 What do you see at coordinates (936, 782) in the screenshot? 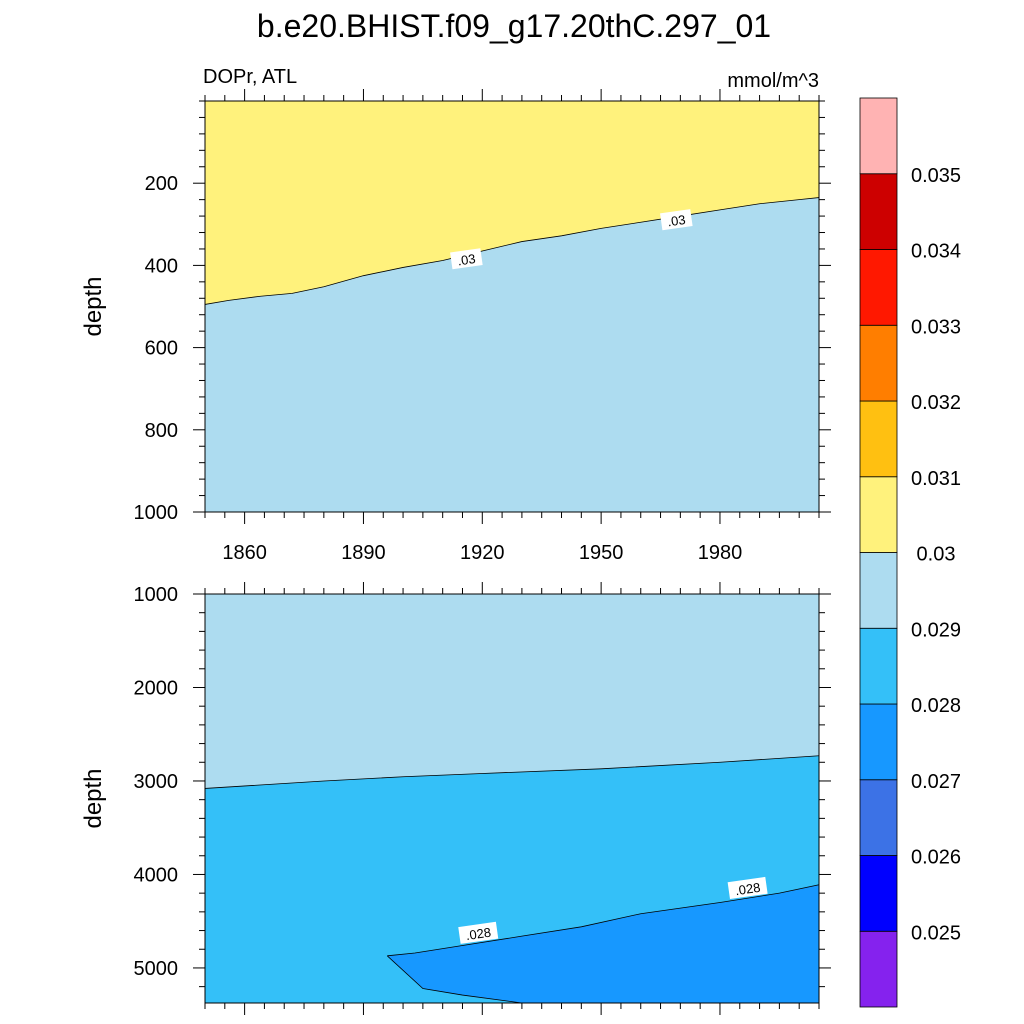
I see `colorbar-label: 0.027` at bounding box center [936, 782].